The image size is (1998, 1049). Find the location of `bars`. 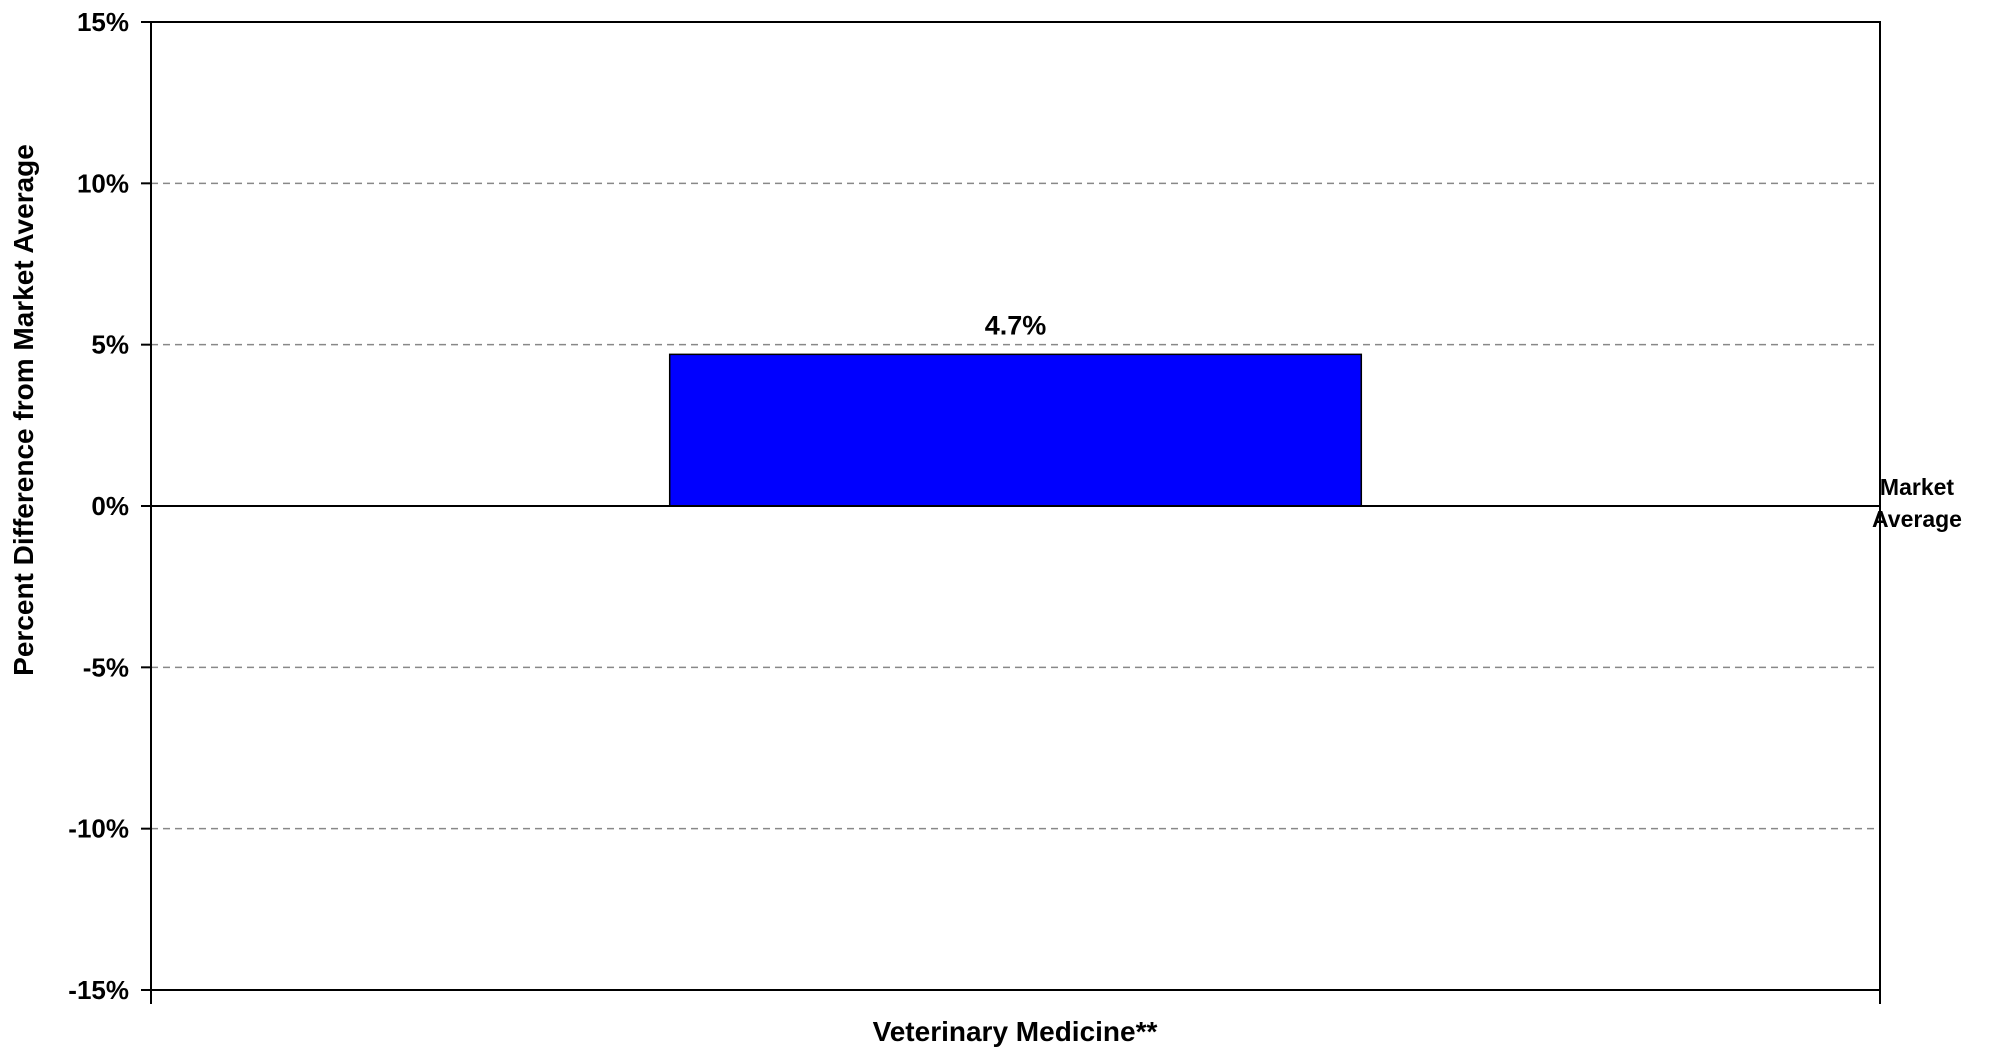

bars is located at coordinates (1015, 430).